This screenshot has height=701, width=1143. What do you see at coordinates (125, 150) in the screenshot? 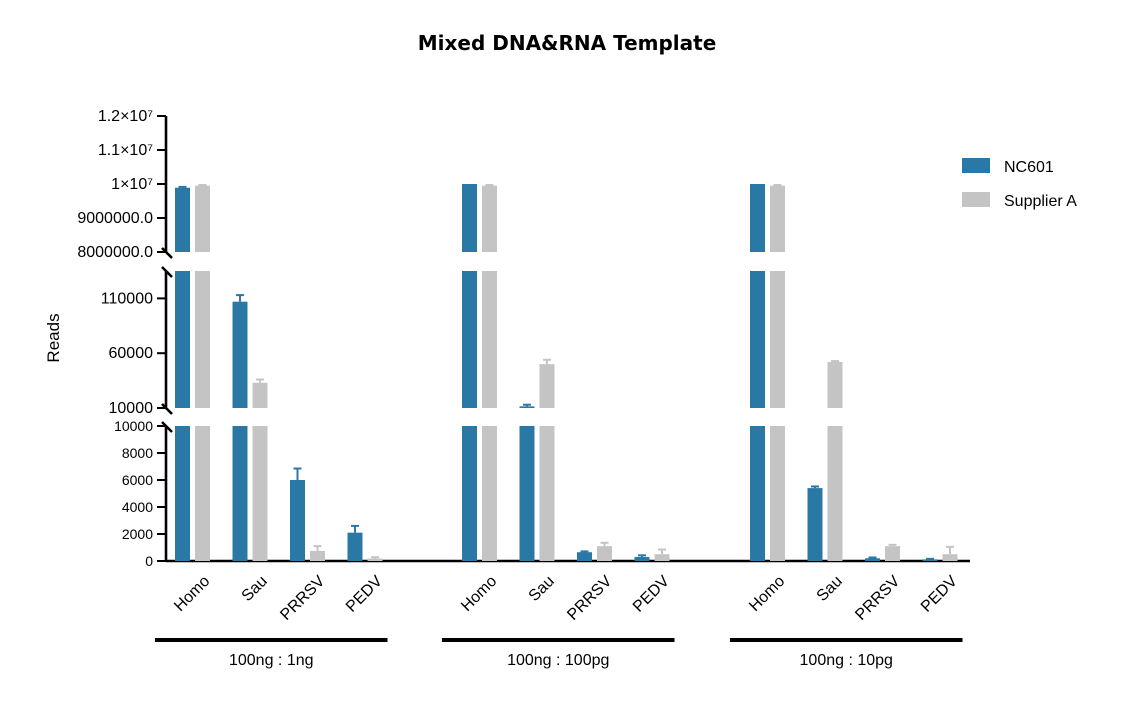
I see `y-tick-label: 1.1×10⁷` at bounding box center [125, 150].